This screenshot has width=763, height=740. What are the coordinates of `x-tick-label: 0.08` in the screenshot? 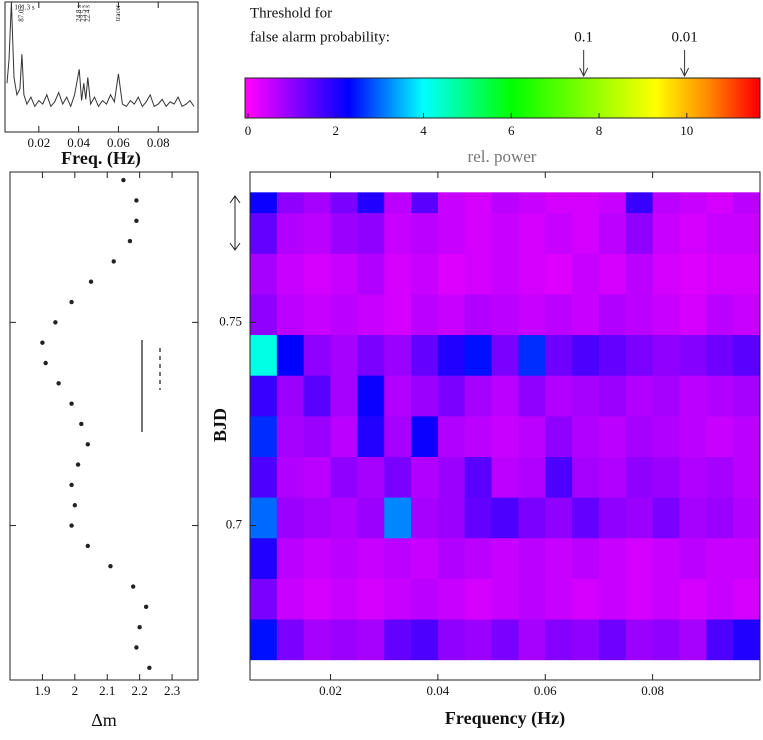 It's located at (652, 690).